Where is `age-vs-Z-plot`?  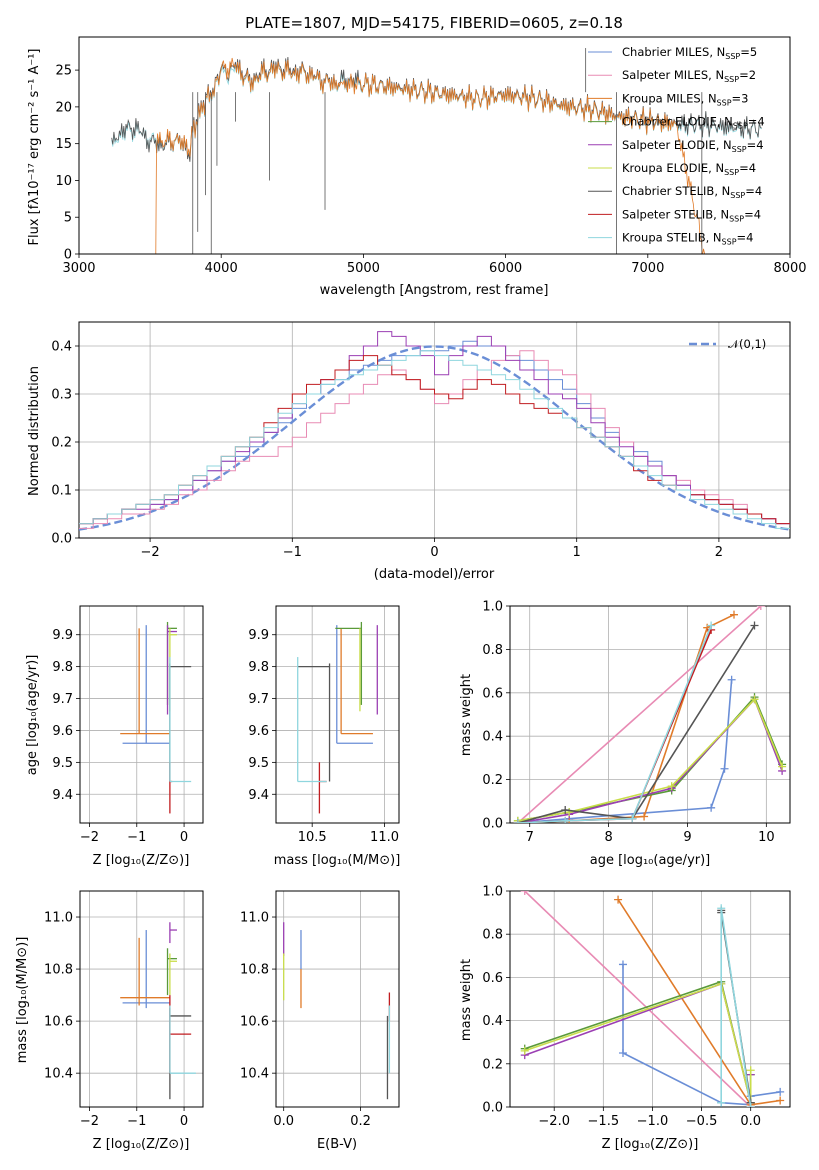
age-vs-Z-plot is located at coordinates (156, 717).